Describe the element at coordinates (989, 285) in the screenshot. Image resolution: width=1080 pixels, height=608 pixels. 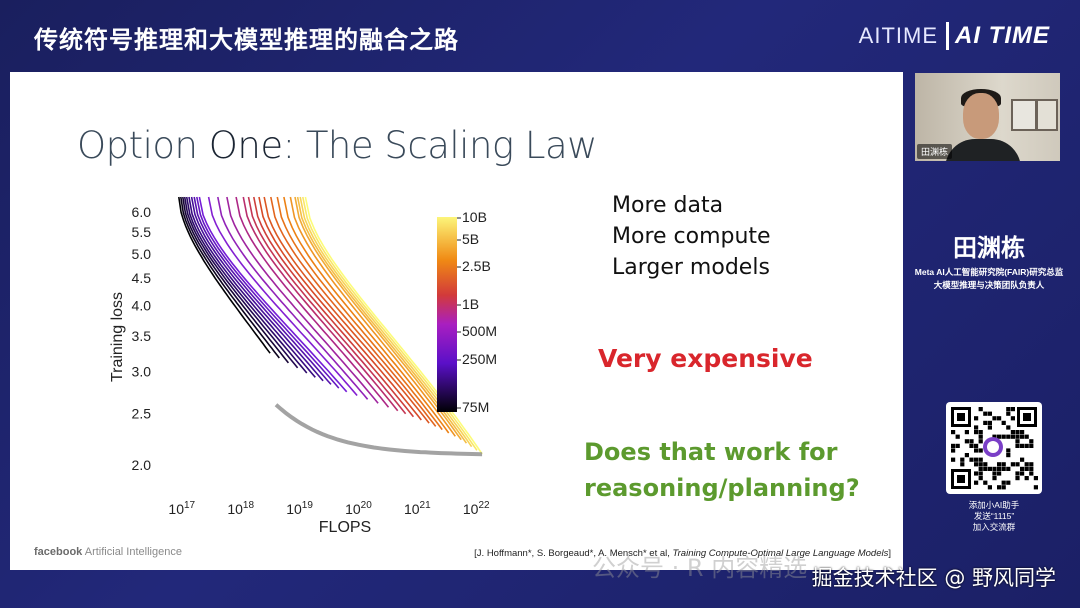
I see `speaker-title-line: 大模型推理与决策团队负责人` at that location.